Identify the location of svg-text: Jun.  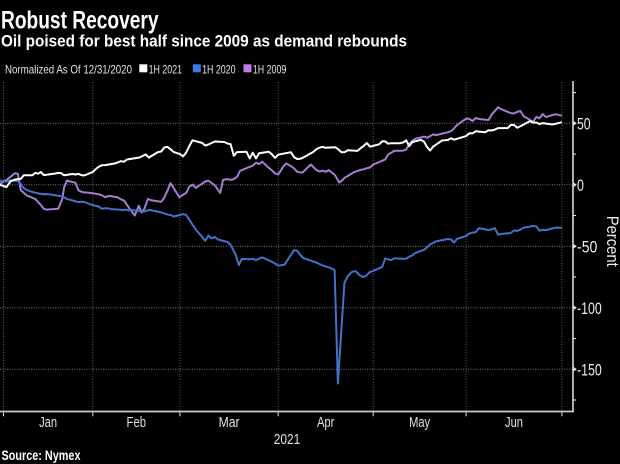
(514, 423).